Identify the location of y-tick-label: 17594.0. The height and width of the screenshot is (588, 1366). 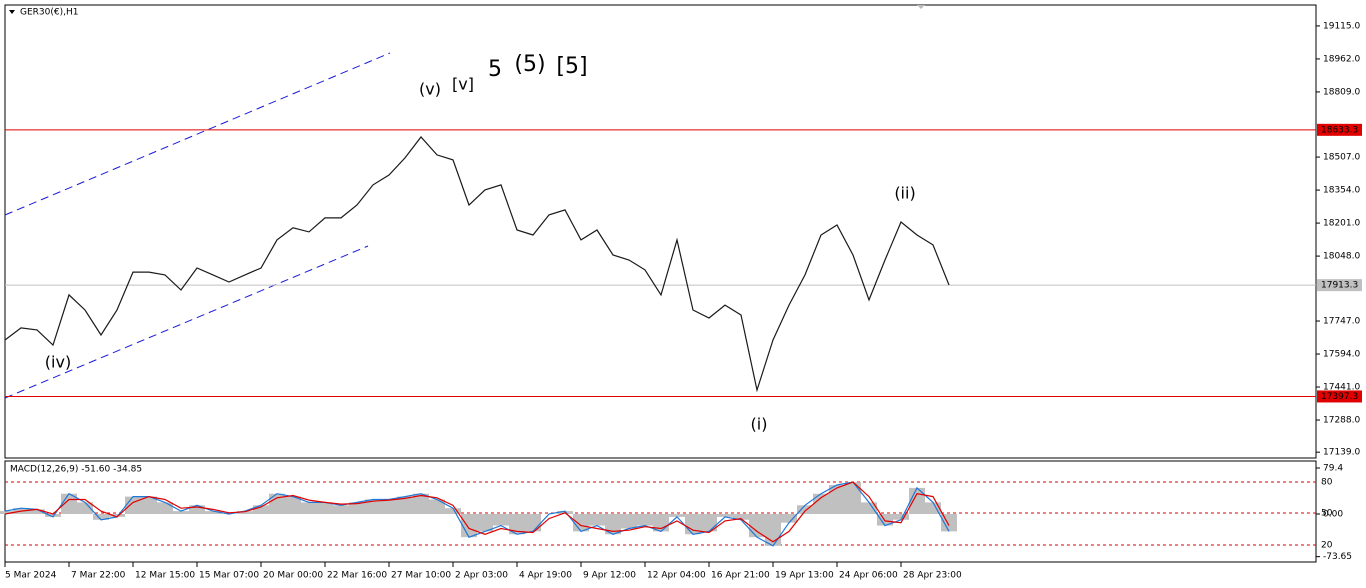
(1341, 355).